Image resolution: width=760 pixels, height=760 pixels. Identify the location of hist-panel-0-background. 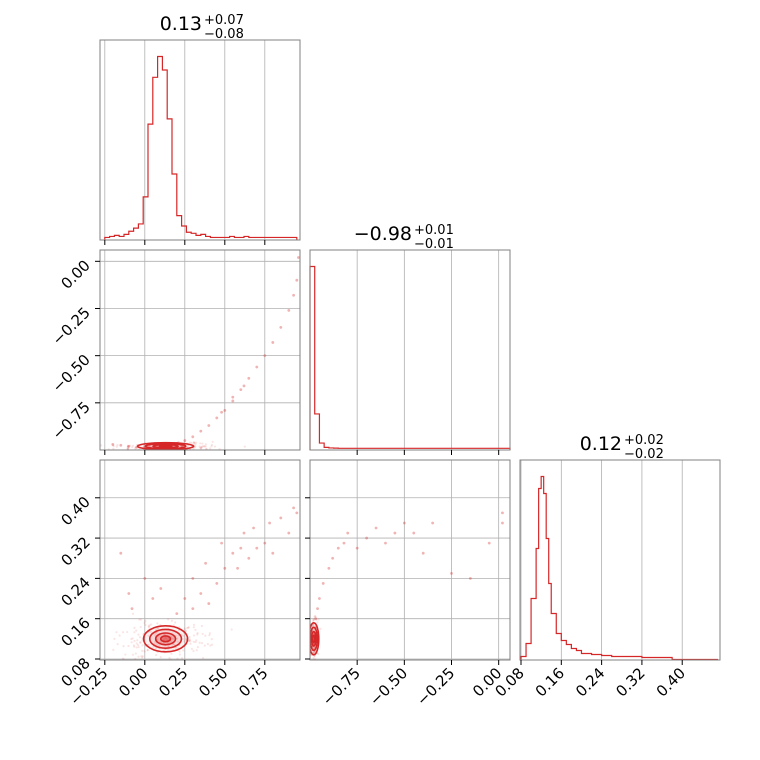
(200, 140).